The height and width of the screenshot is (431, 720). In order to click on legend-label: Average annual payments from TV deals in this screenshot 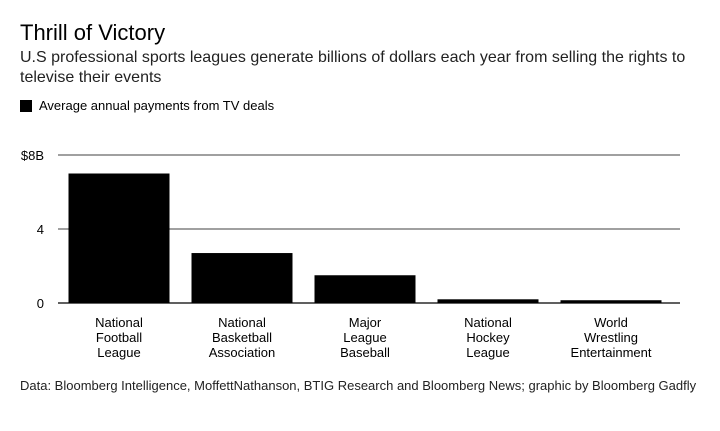, I will do `click(157, 105)`.